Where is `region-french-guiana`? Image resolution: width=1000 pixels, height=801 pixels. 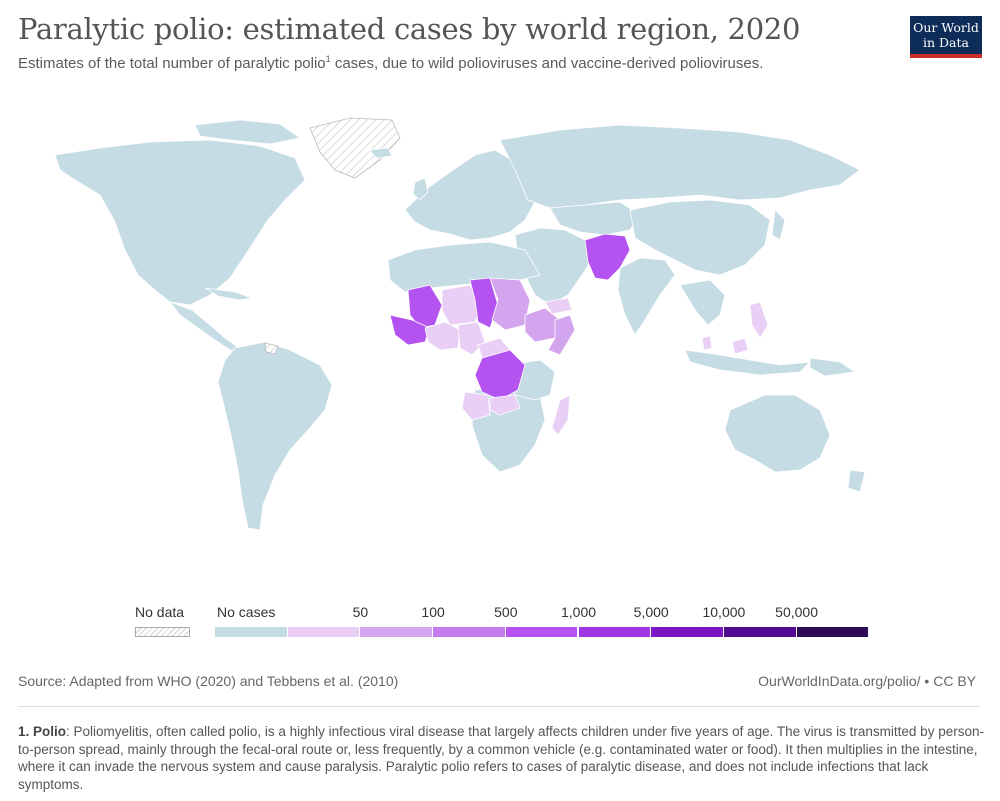
region-french-guiana is located at coordinates (271, 348).